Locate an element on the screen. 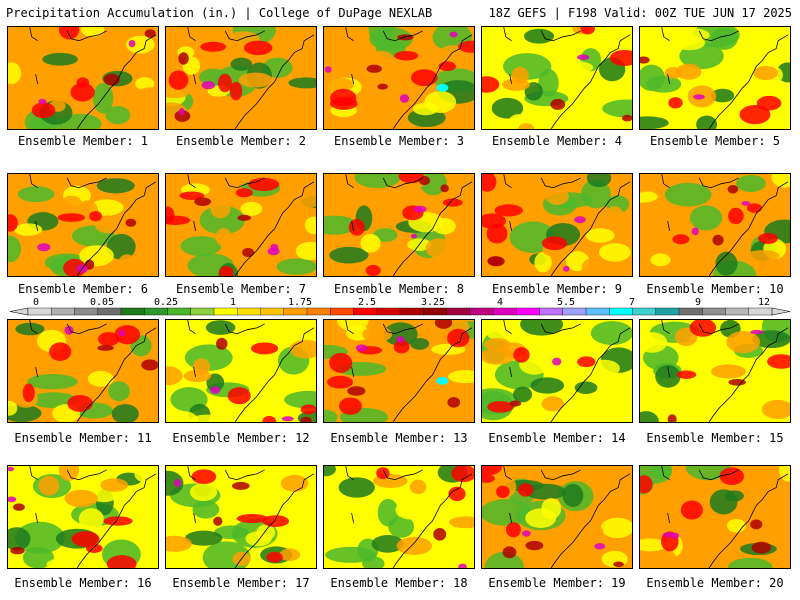  ensemble-member-label: Ensemble Member: 15 is located at coordinates (715, 438).